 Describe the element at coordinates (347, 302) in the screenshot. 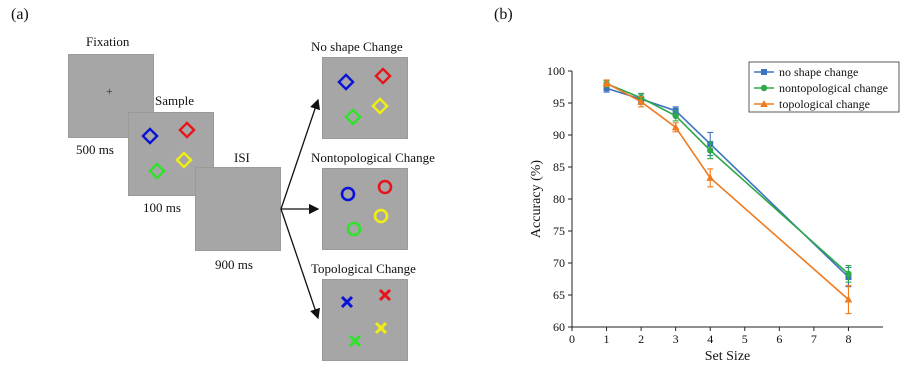

I see `blue-cross-stimulus` at that location.